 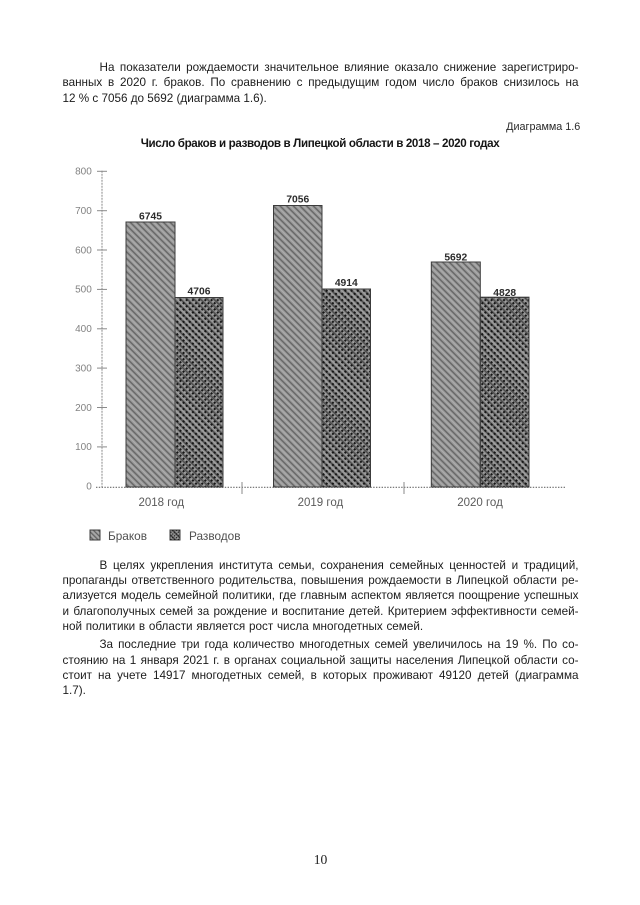 What do you see at coordinates (480, 503) in the screenshot?
I see `svg-text: 2020 год` at bounding box center [480, 503].